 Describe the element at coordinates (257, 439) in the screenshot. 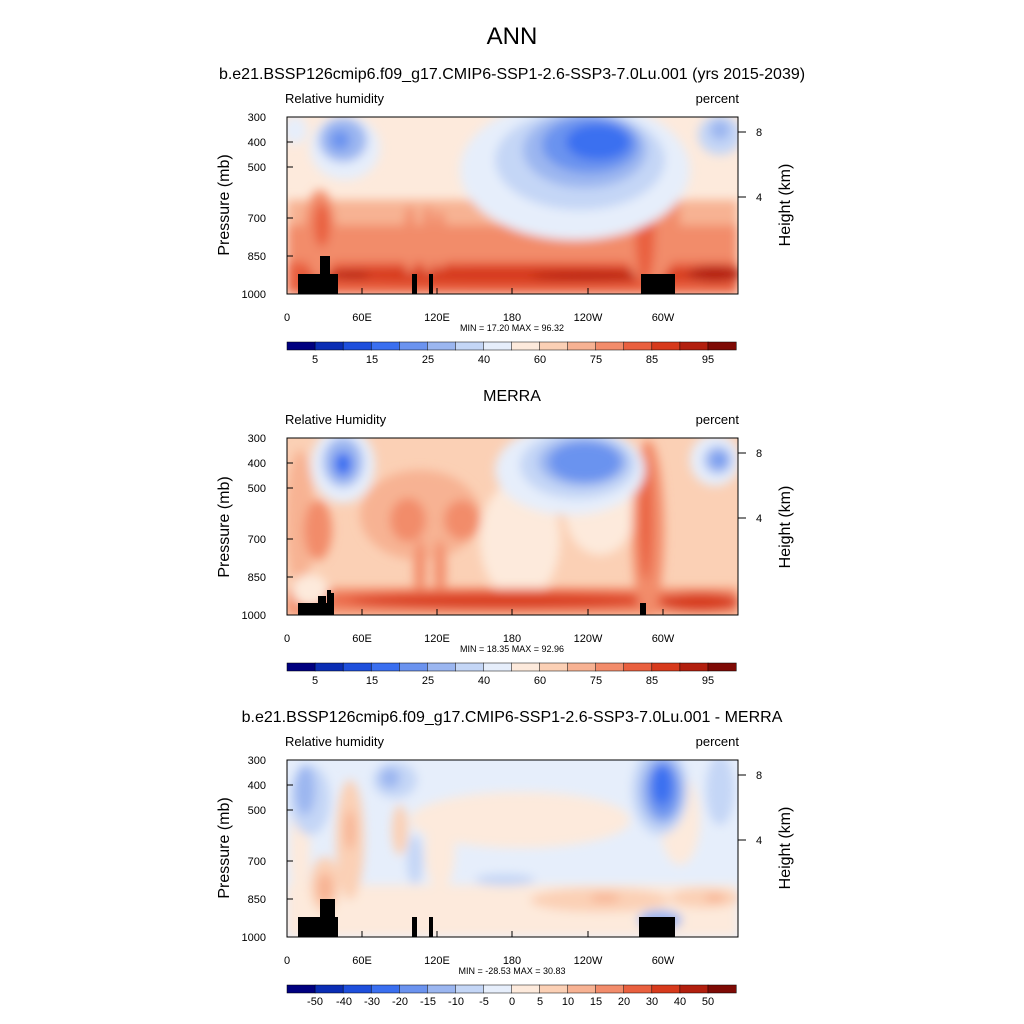

I see `y-tick-label: 300` at that location.